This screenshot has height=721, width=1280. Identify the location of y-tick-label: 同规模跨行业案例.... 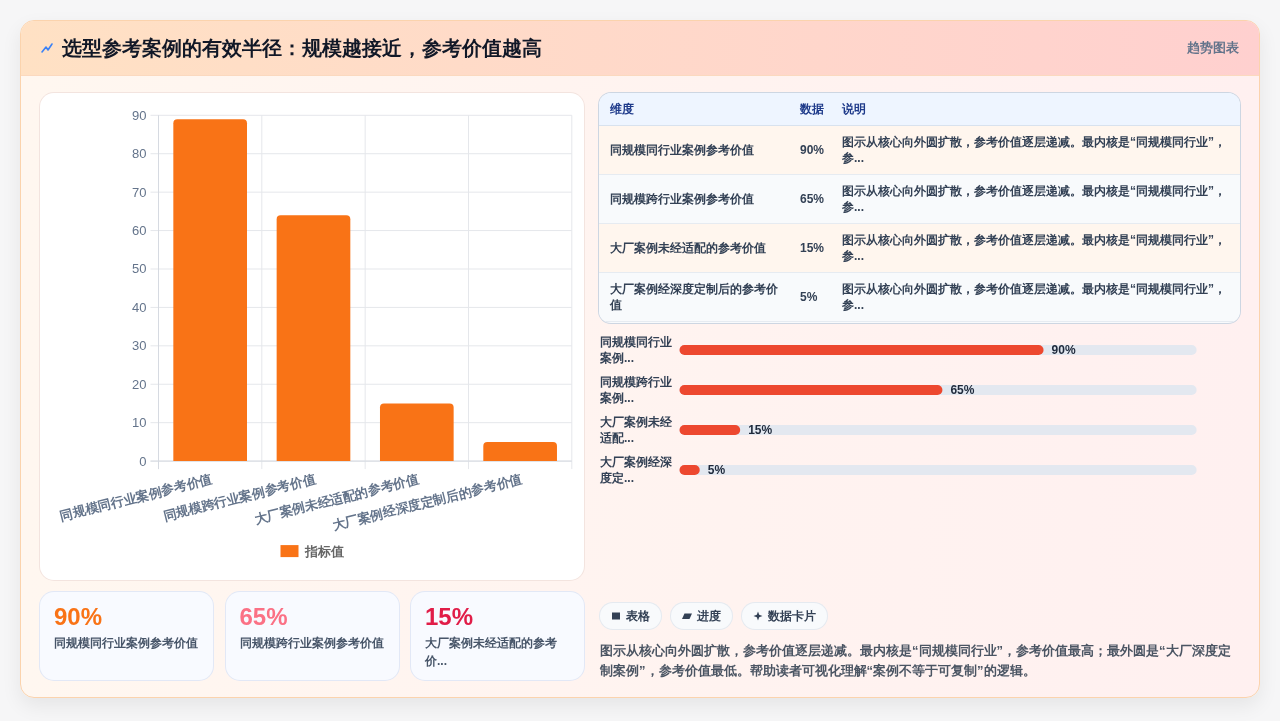
(635, 390).